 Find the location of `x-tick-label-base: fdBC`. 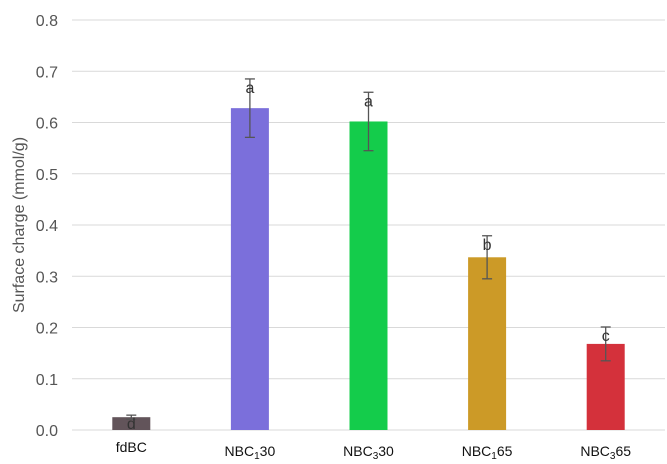

x-tick-label-base: fdBC is located at coordinates (131, 447).